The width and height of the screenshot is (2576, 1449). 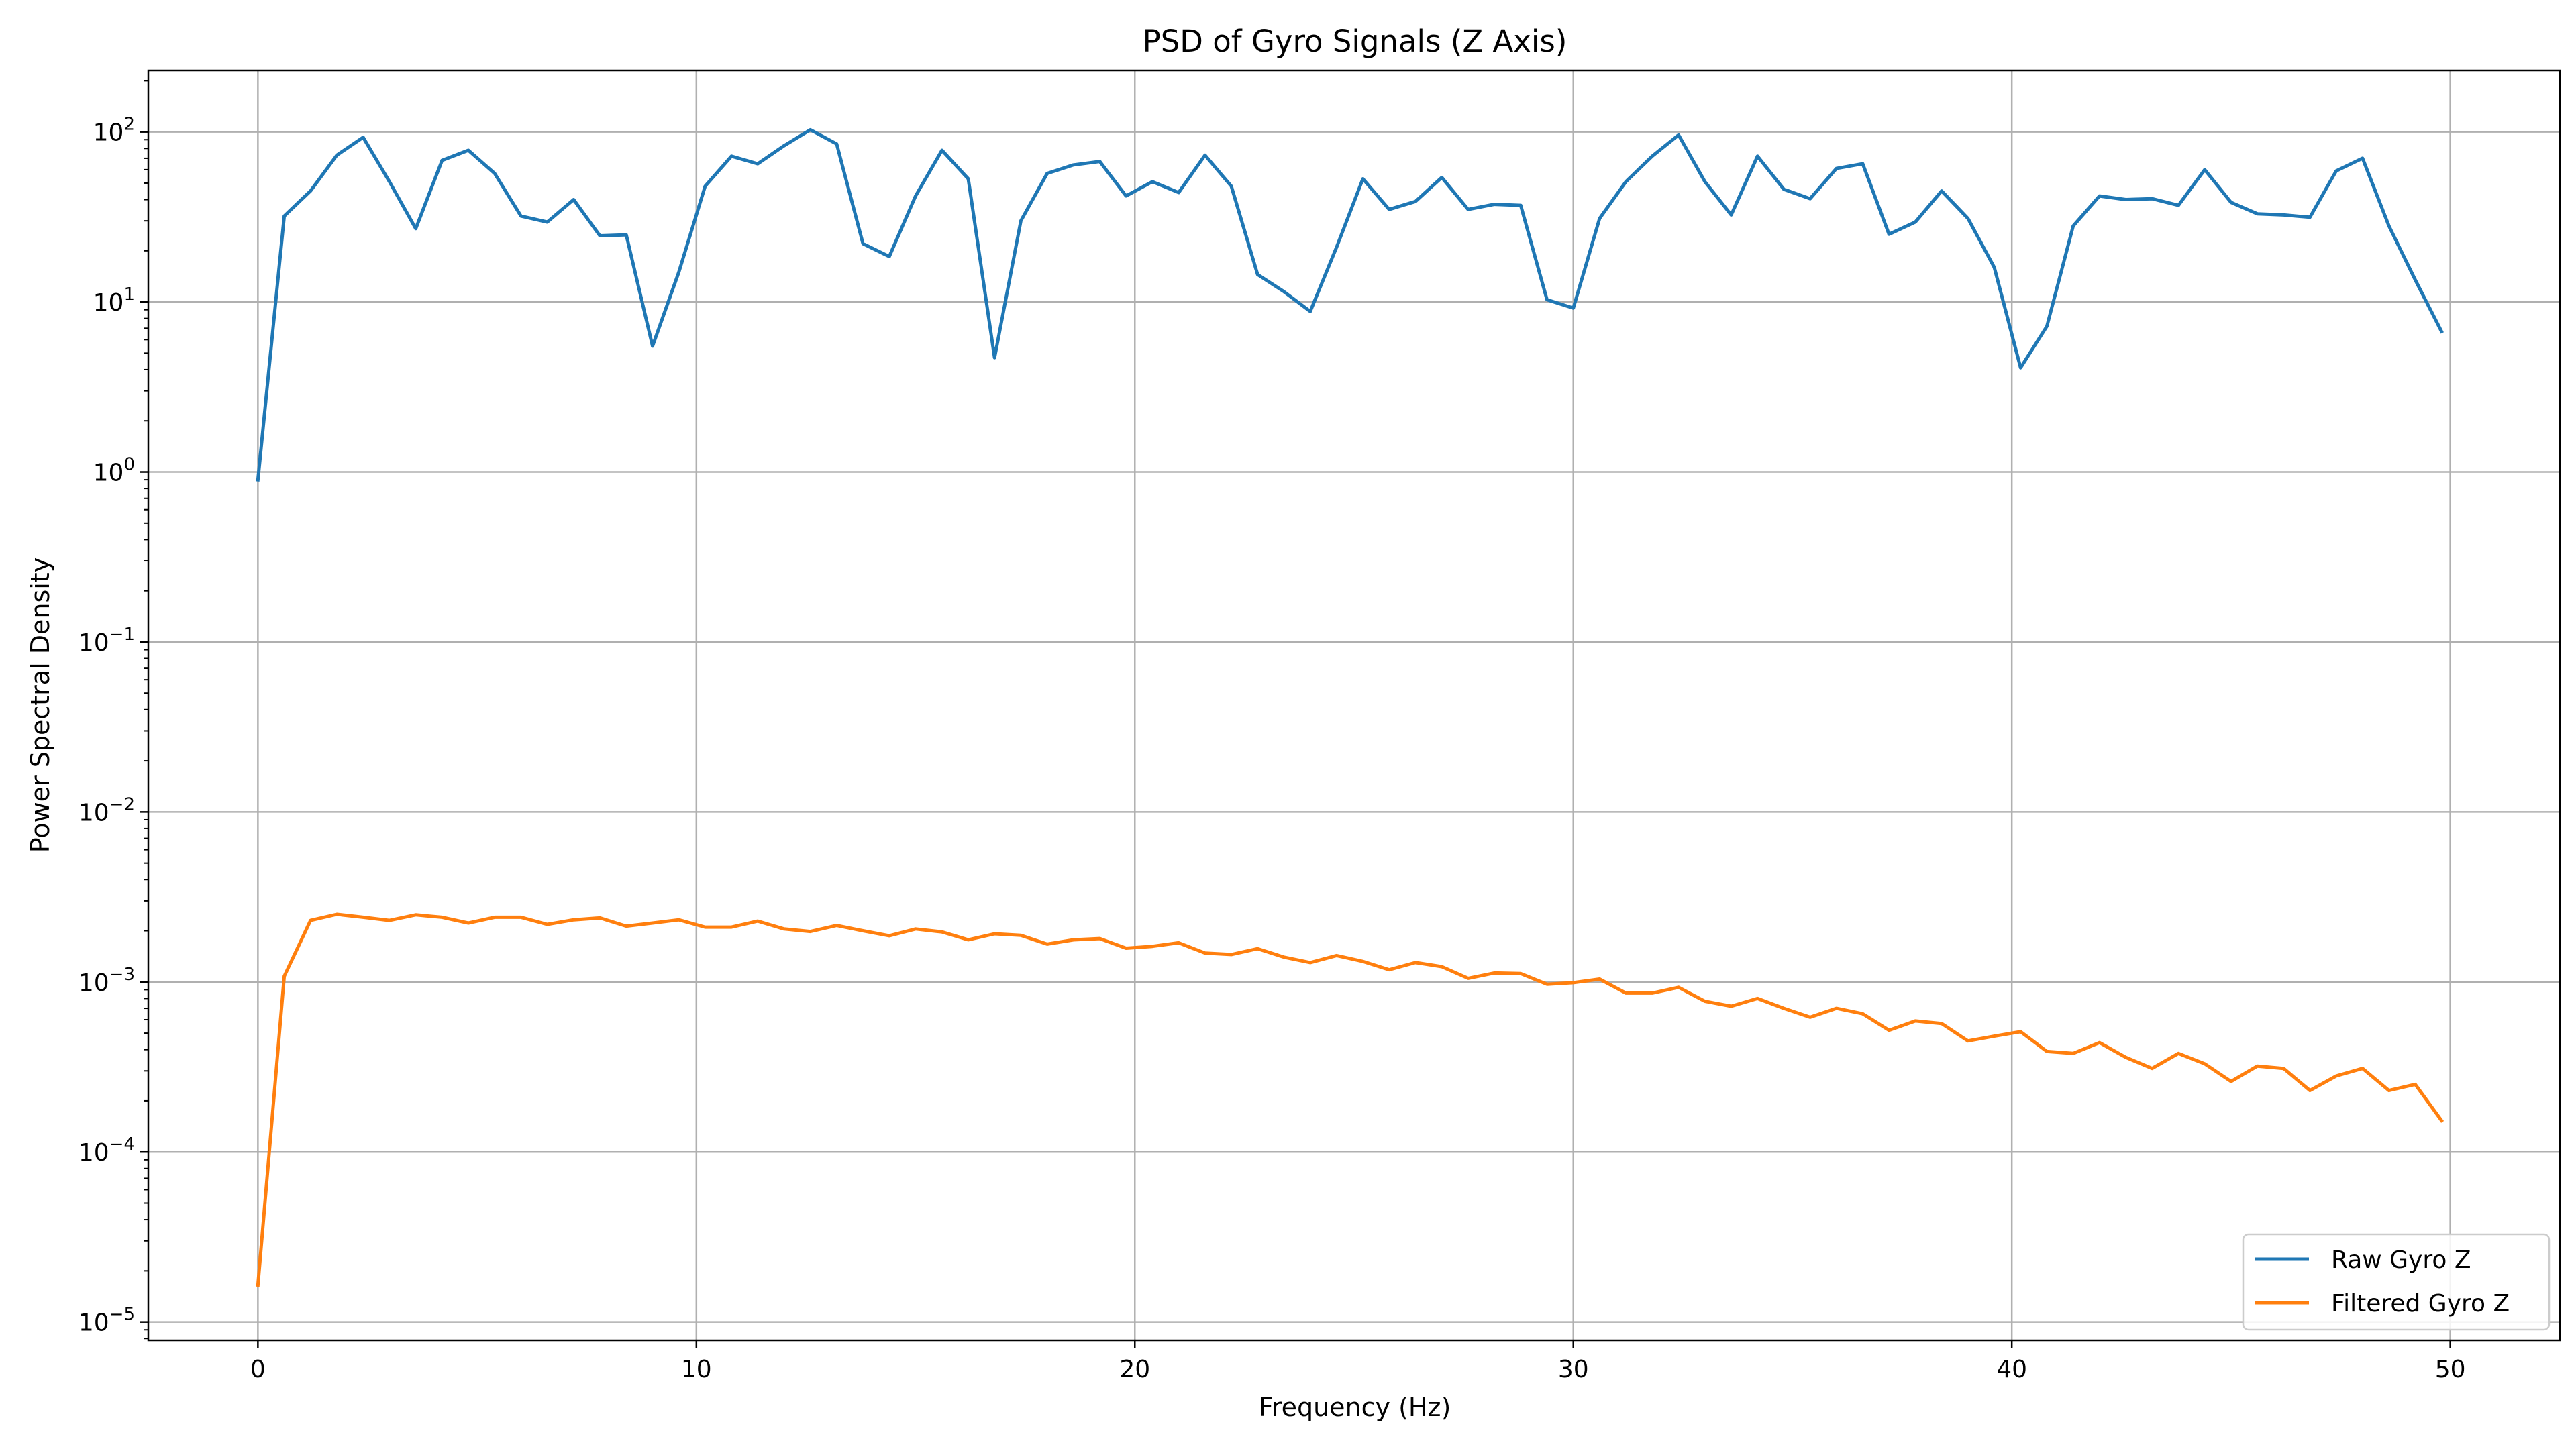 I want to click on x-tick-label: 50, so click(x=2450, y=1369).